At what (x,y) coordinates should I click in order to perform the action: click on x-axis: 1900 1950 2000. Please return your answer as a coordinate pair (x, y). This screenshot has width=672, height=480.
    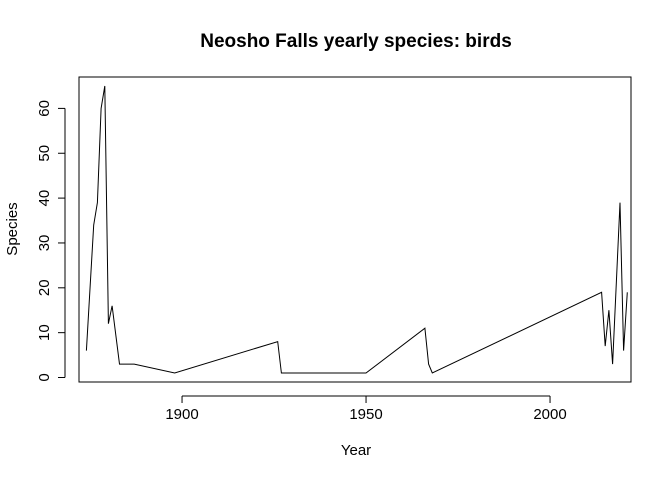
    Looking at the image, I should click on (366, 409).